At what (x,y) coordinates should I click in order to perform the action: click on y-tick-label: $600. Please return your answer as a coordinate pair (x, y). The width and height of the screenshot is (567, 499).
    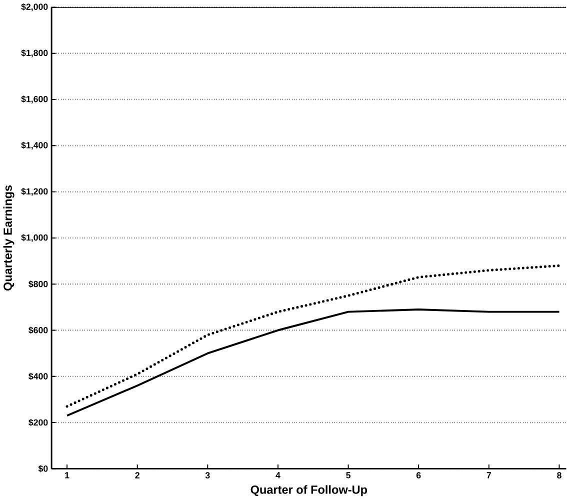
    Looking at the image, I should click on (38, 330).